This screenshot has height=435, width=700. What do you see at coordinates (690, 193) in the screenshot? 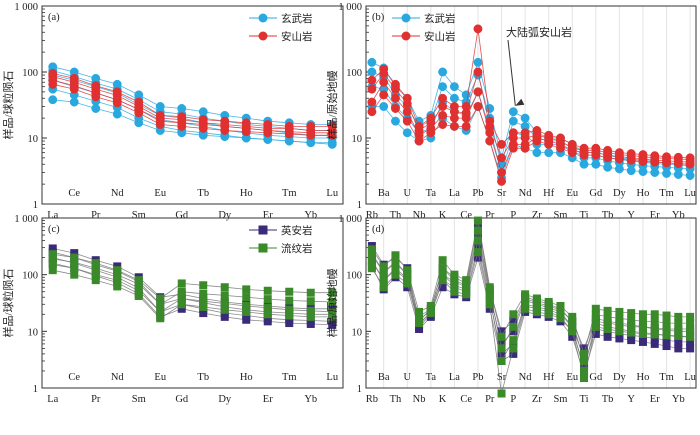
I see `x-label-upper: Lu` at bounding box center [690, 193].